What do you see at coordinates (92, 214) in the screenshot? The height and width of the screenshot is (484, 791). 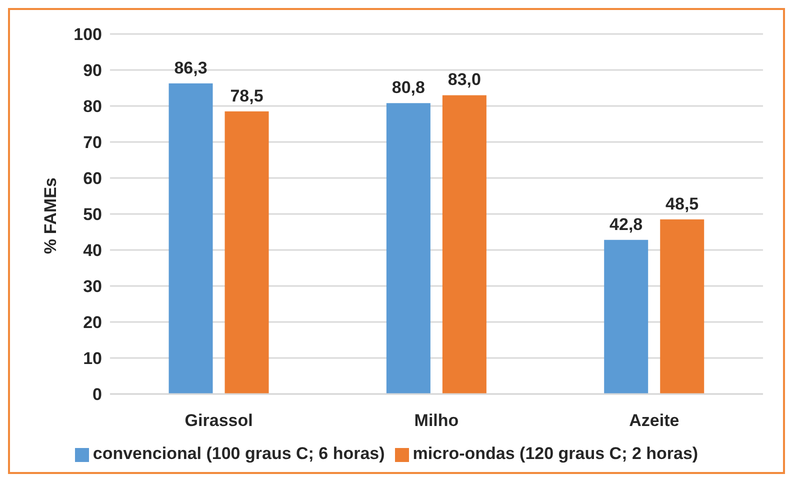 I see `y-tick-label: 50` at bounding box center [92, 214].